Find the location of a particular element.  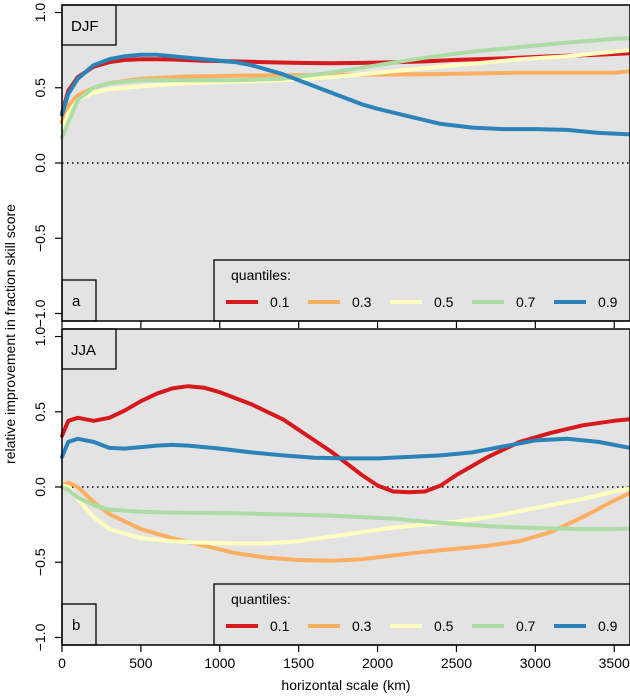

legend-frame is located at coordinates (421, 290).